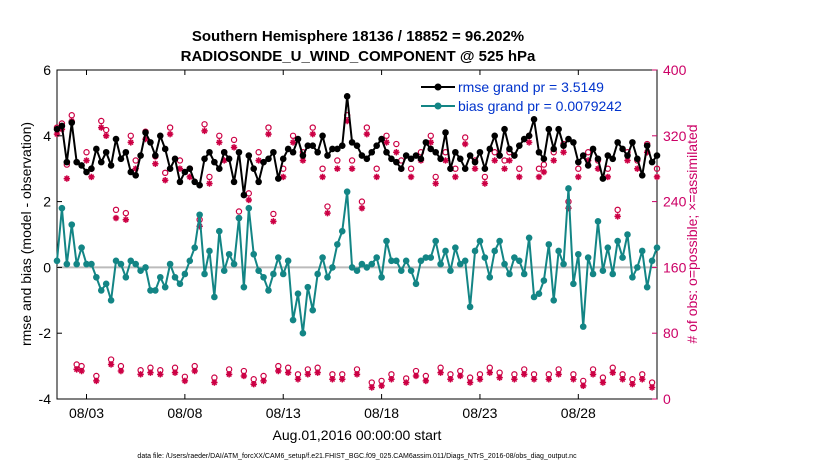 The height and width of the screenshot is (470, 830). Describe the element at coordinates (512, 87) in the screenshot. I see `legend-entry-rmse: rmse grand pr = 3.5149` at that location.